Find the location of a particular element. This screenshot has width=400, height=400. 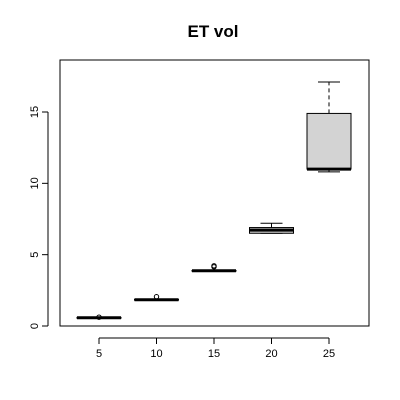

y-tick-label: 15 is located at coordinates (35, 112).